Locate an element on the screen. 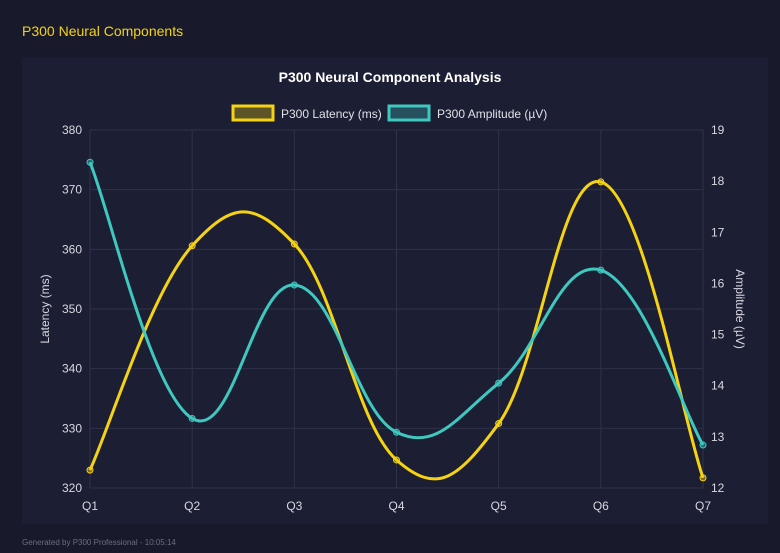 This screenshot has height=553, width=780. x-tick-label: Q6 is located at coordinates (601, 506).